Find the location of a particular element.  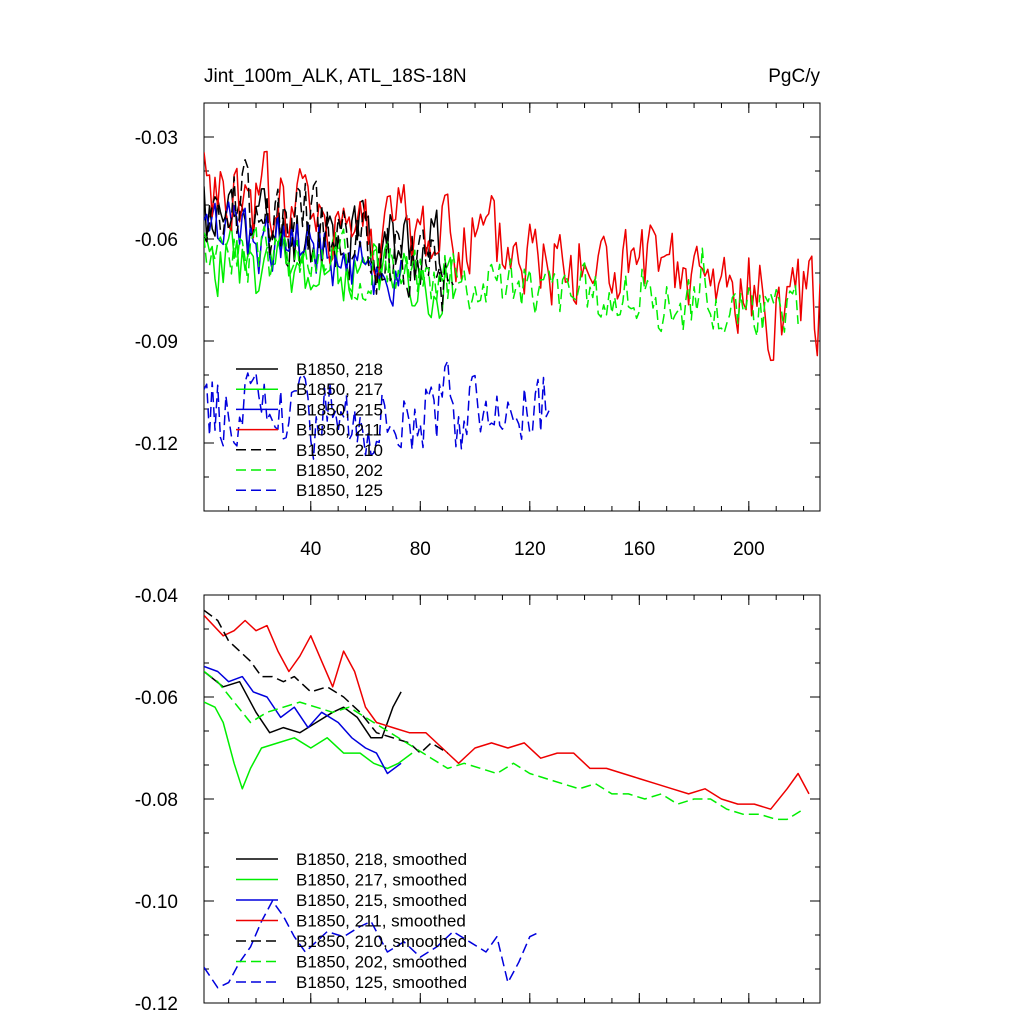

y-tick-label: -0.03 is located at coordinates (156, 138).